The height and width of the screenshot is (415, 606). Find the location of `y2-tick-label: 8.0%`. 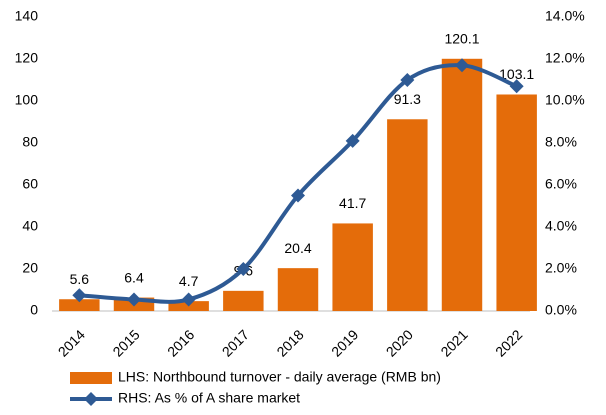

y2-tick-label: 8.0% is located at coordinates (561, 142).